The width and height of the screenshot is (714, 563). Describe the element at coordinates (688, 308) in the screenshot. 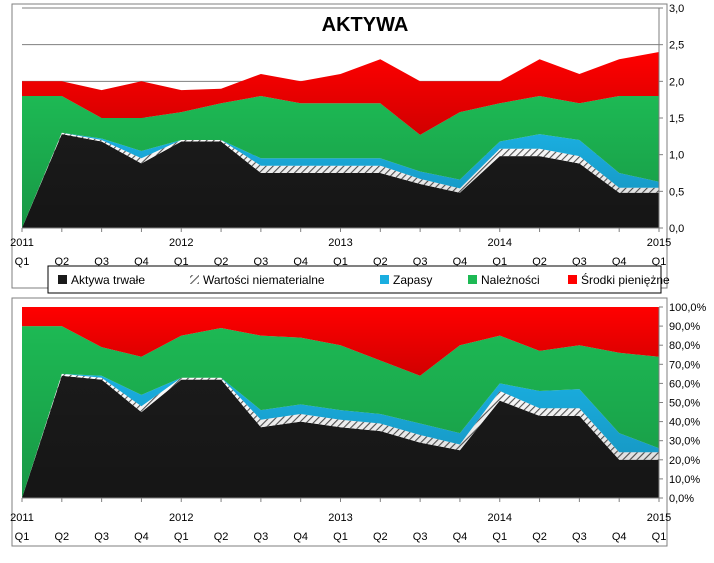

I see `y-tick-label: 100,0%` at that location.